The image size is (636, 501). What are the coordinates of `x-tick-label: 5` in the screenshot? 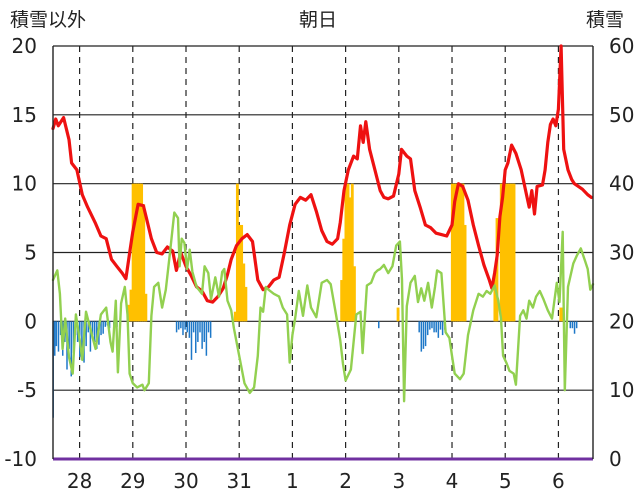 It's located at (505, 481).